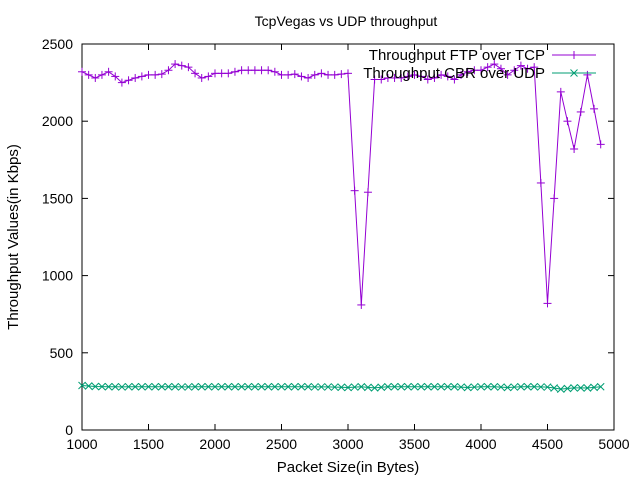  I want to click on y-tick-label: 1000, so click(57, 276).